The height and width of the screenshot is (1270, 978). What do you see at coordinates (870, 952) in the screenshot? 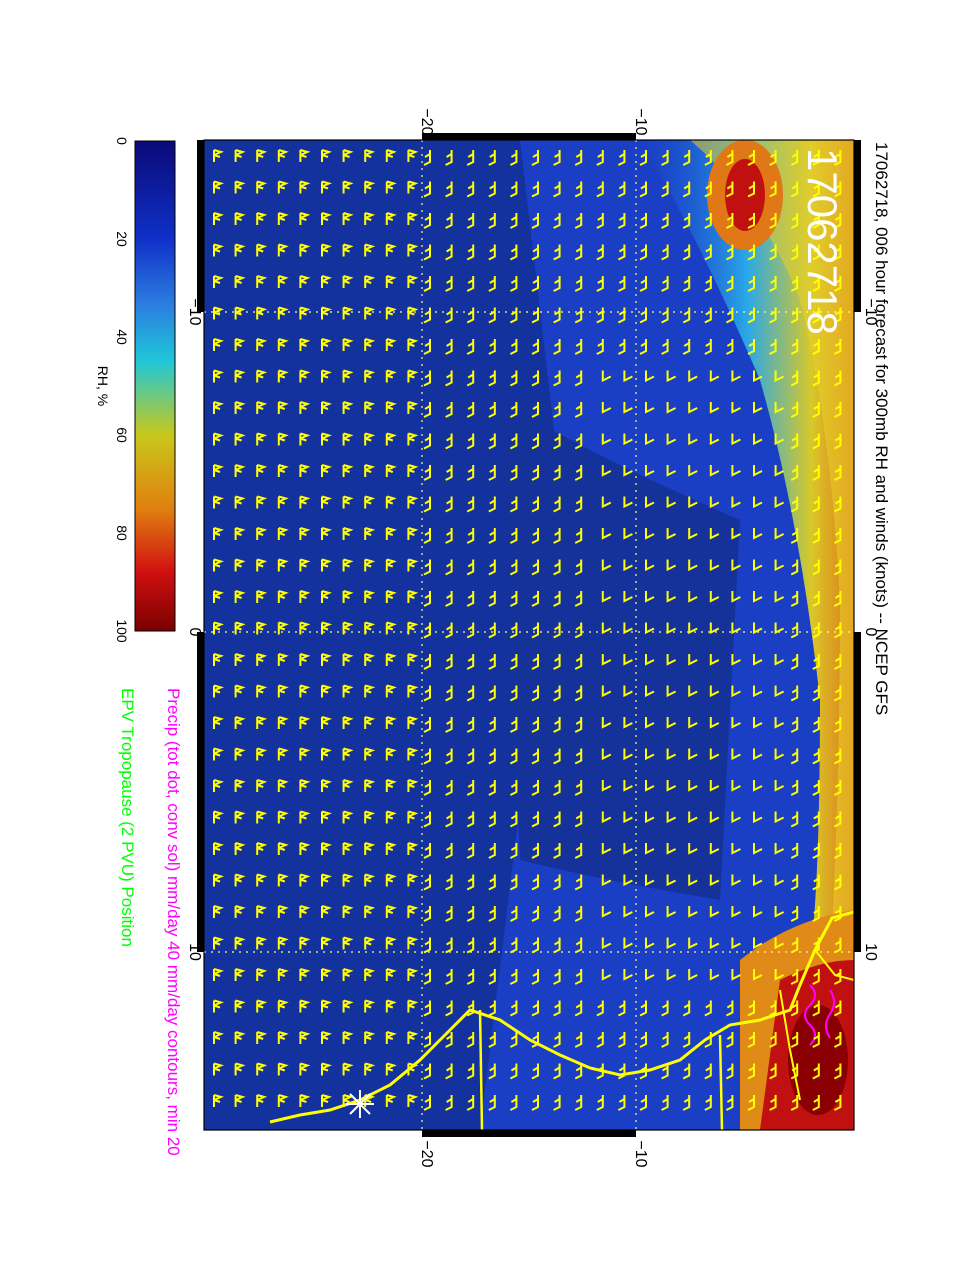
I see `right-tick-2: 10` at bounding box center [870, 952].